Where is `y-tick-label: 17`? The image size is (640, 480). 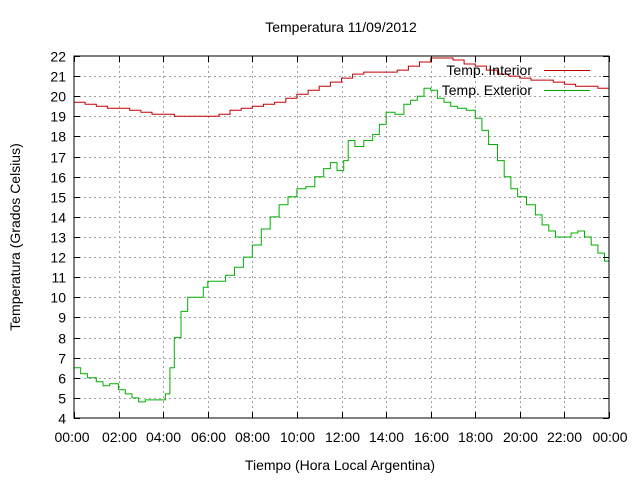 y-tick-label: 17 is located at coordinates (58, 158).